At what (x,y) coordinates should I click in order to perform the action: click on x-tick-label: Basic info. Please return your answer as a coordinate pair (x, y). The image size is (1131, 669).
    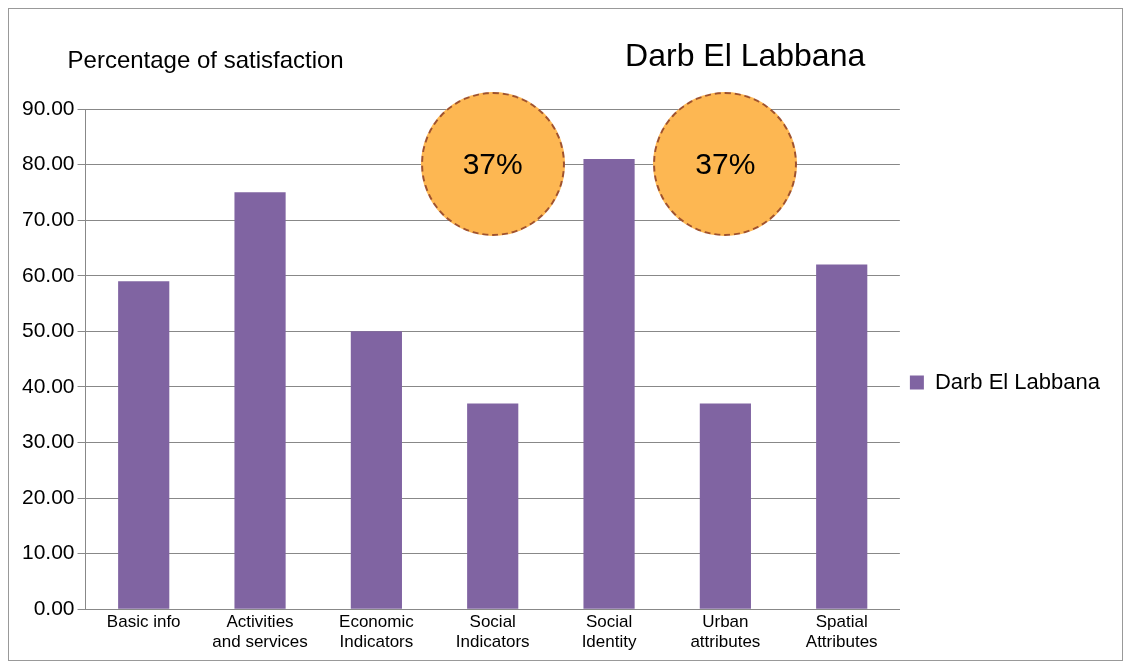
    Looking at the image, I should click on (143, 622).